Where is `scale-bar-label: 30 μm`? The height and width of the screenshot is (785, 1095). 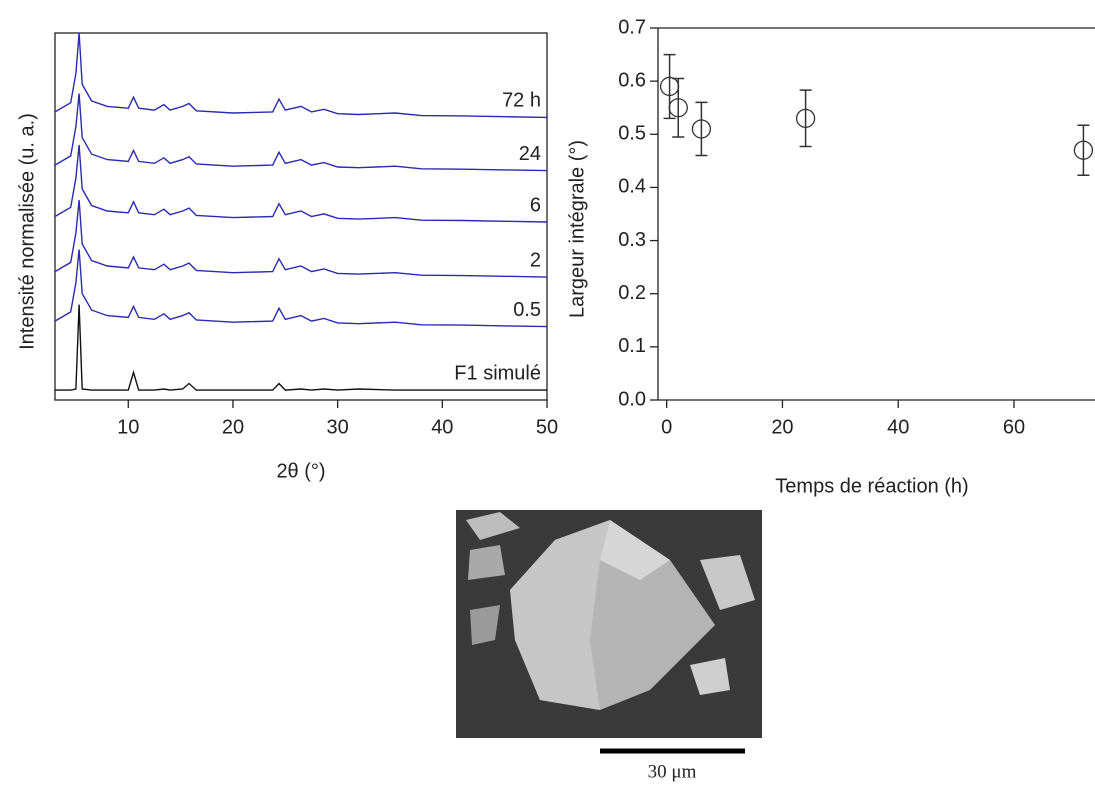
scale-bar-label: 30 μm is located at coordinates (672, 771).